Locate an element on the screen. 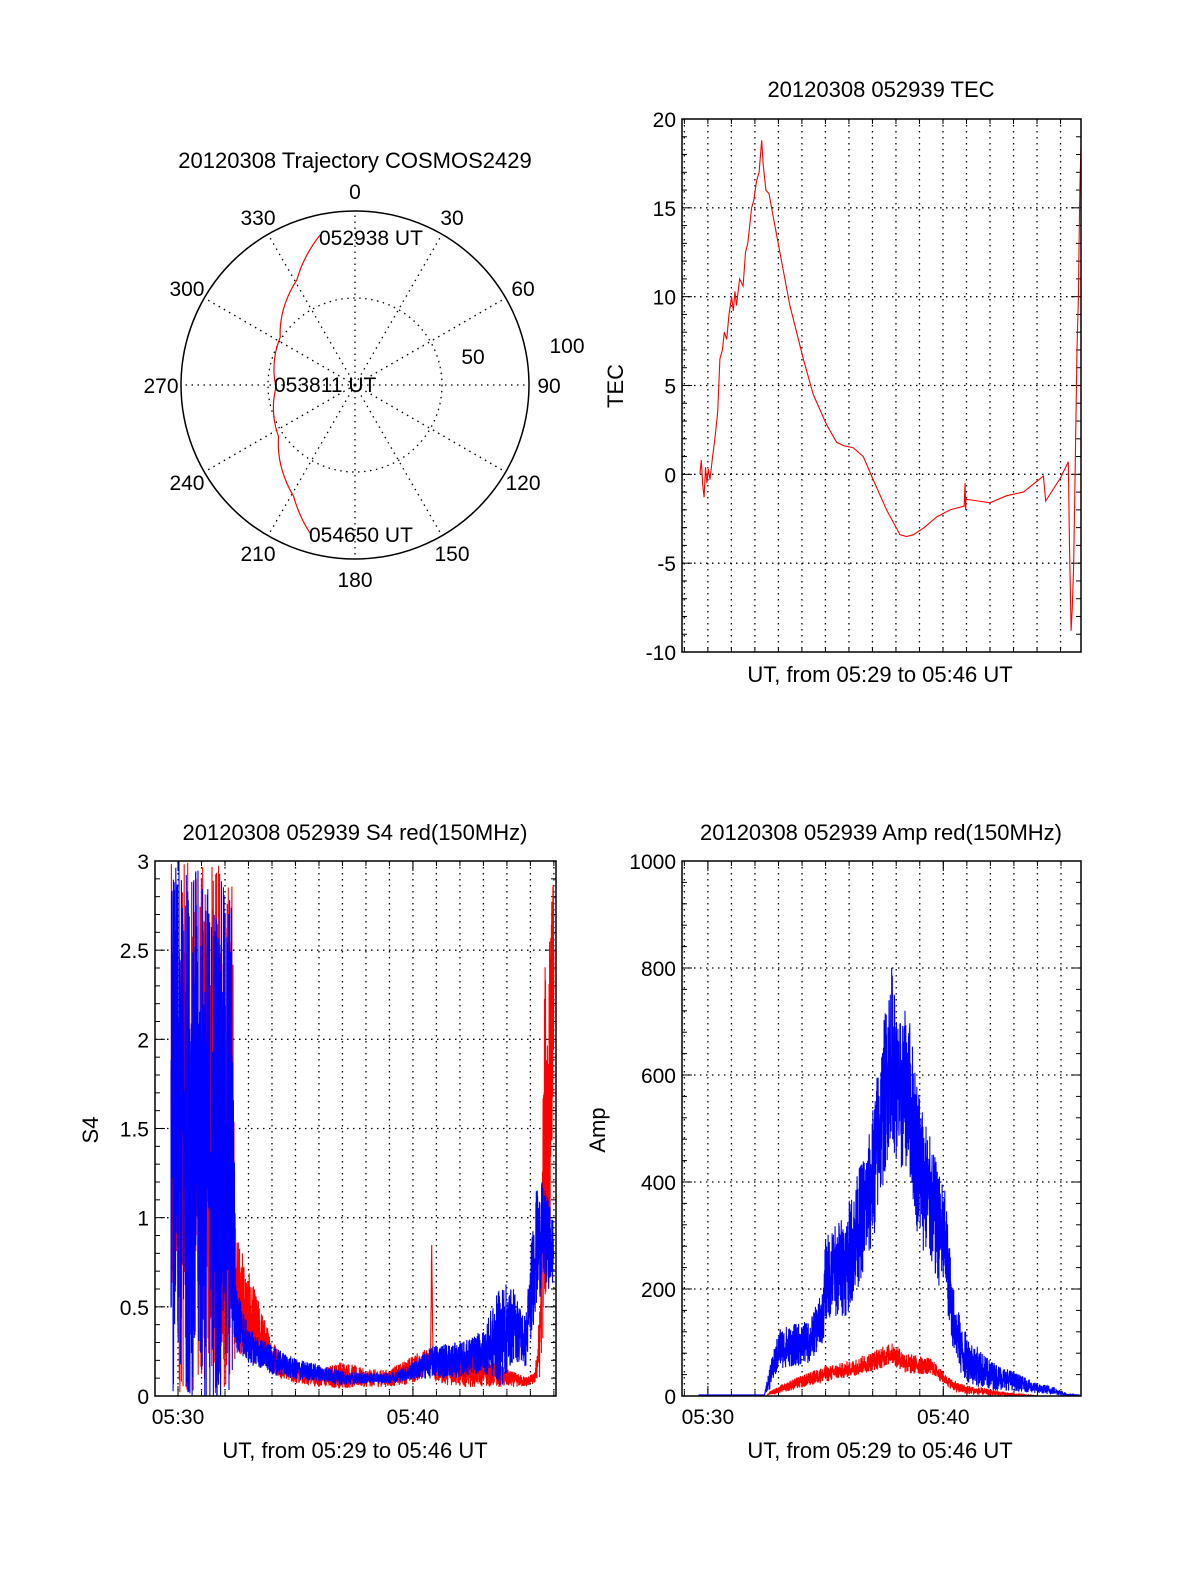 The width and height of the screenshot is (1200, 1575). amp-ylabel: Amp is located at coordinates (597, 1129).